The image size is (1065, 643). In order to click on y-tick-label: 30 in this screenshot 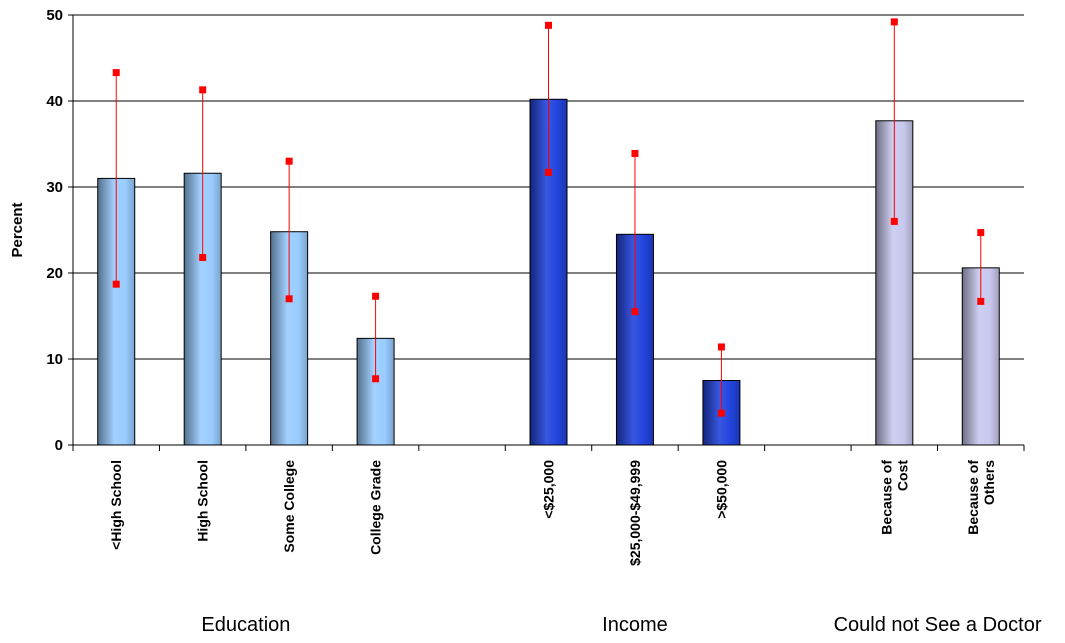, I will do `click(54, 187)`.